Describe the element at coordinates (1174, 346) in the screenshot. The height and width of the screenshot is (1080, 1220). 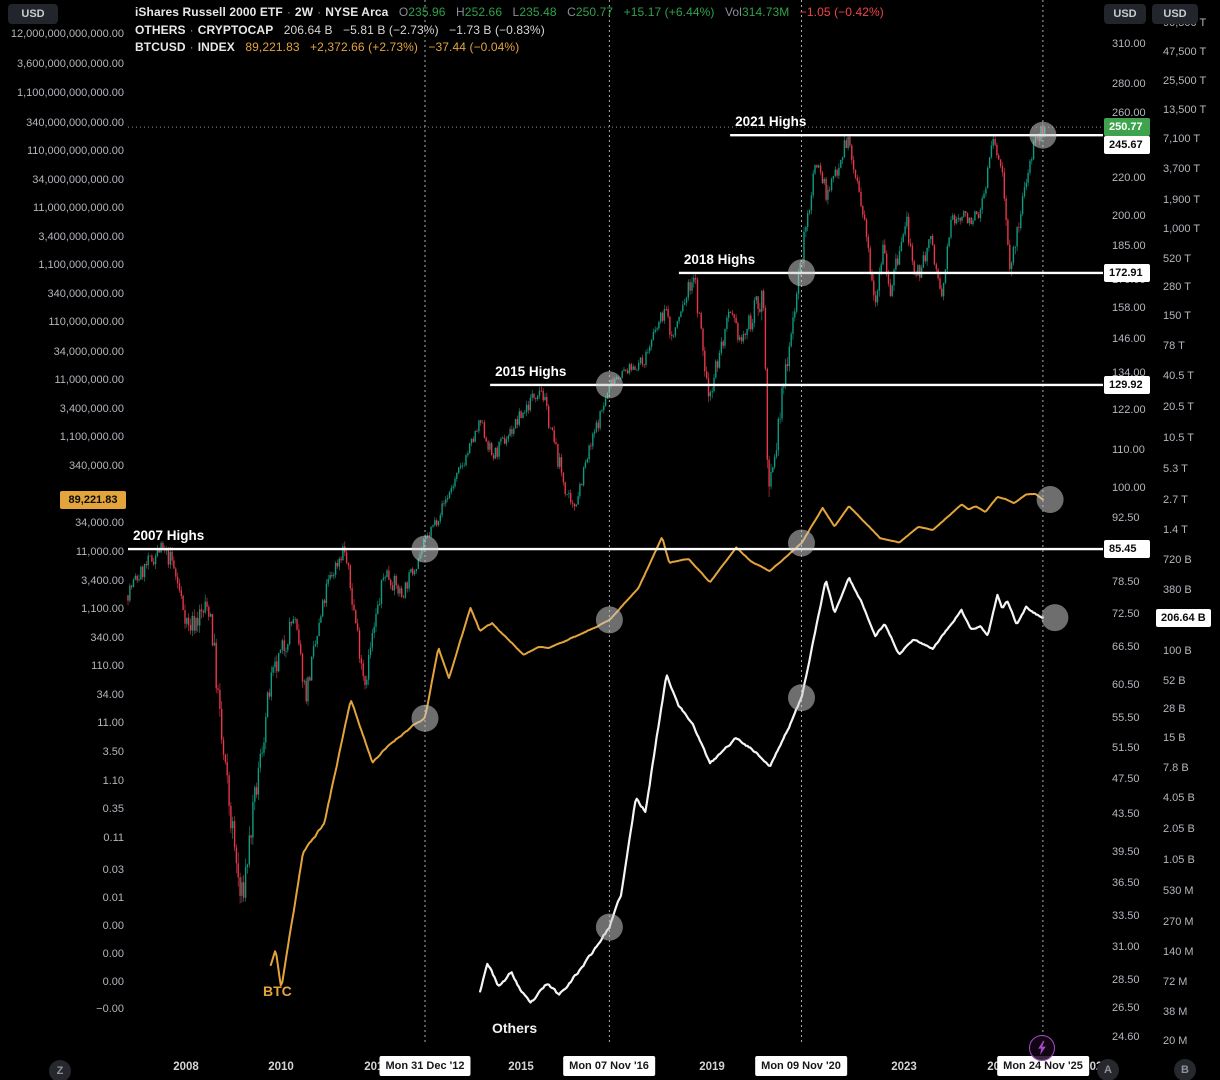
I see `price-tick: 78 T` at that location.